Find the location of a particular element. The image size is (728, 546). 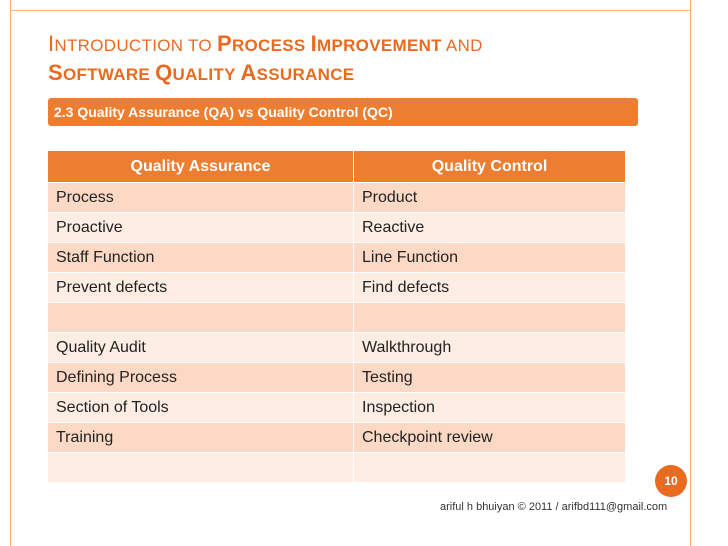

slide-title-line1: Introduction to Process Improvement and is located at coordinates (363, 44).